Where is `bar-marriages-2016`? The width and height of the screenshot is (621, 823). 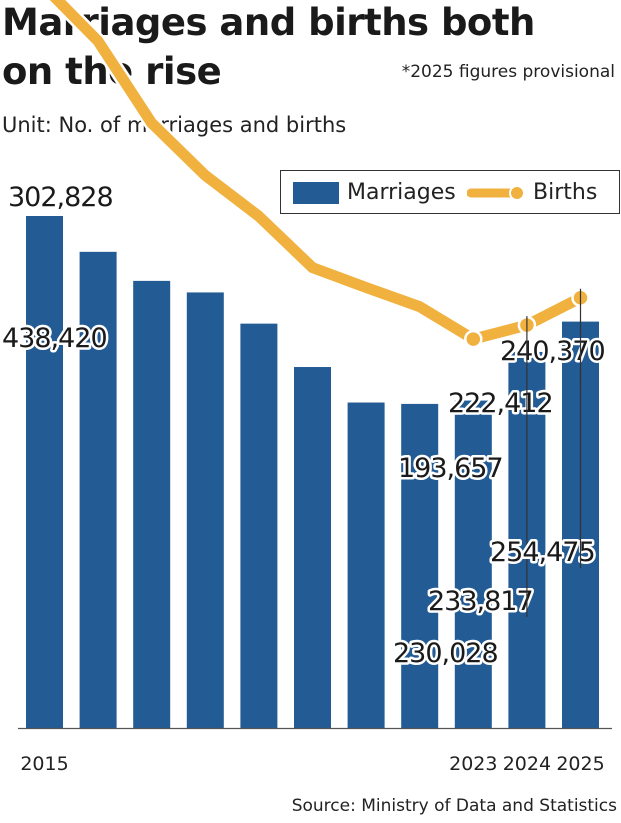
bar-marriages-2016 is located at coordinates (98, 490).